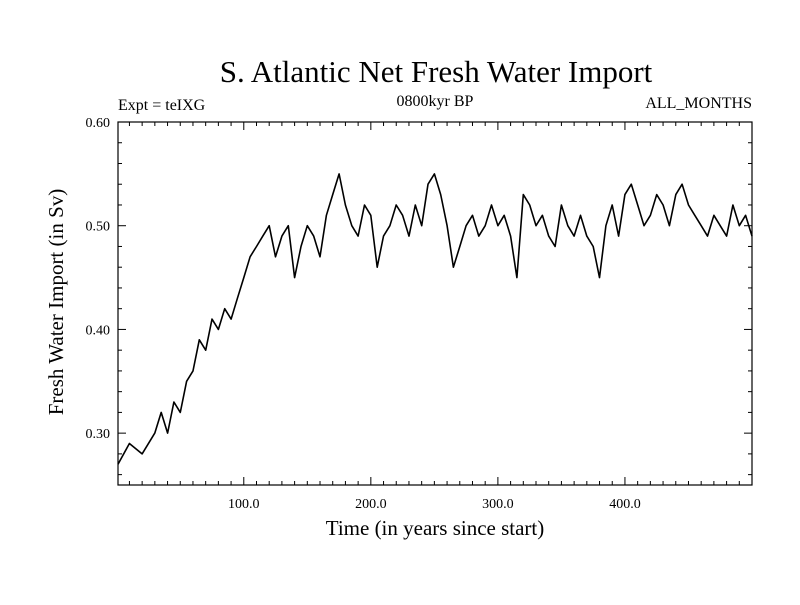 The height and width of the screenshot is (605, 800). What do you see at coordinates (625, 504) in the screenshot?
I see `x-tick-label: 400.0` at bounding box center [625, 504].